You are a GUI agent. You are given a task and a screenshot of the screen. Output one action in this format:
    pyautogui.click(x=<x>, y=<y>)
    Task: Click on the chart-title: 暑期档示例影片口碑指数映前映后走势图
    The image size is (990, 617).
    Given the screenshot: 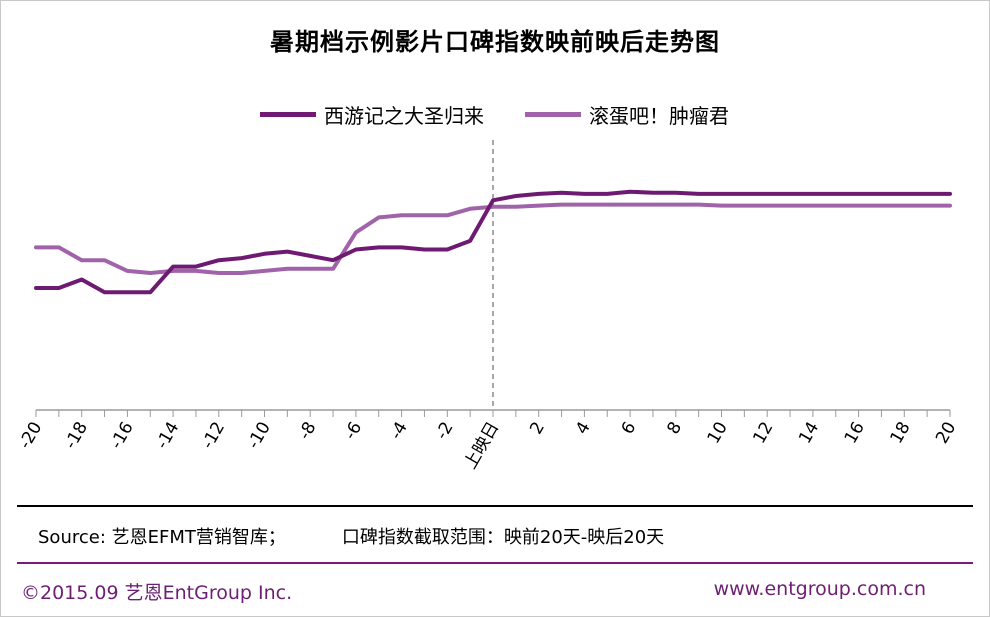 What is the action you would take?
    pyautogui.click(x=495, y=42)
    